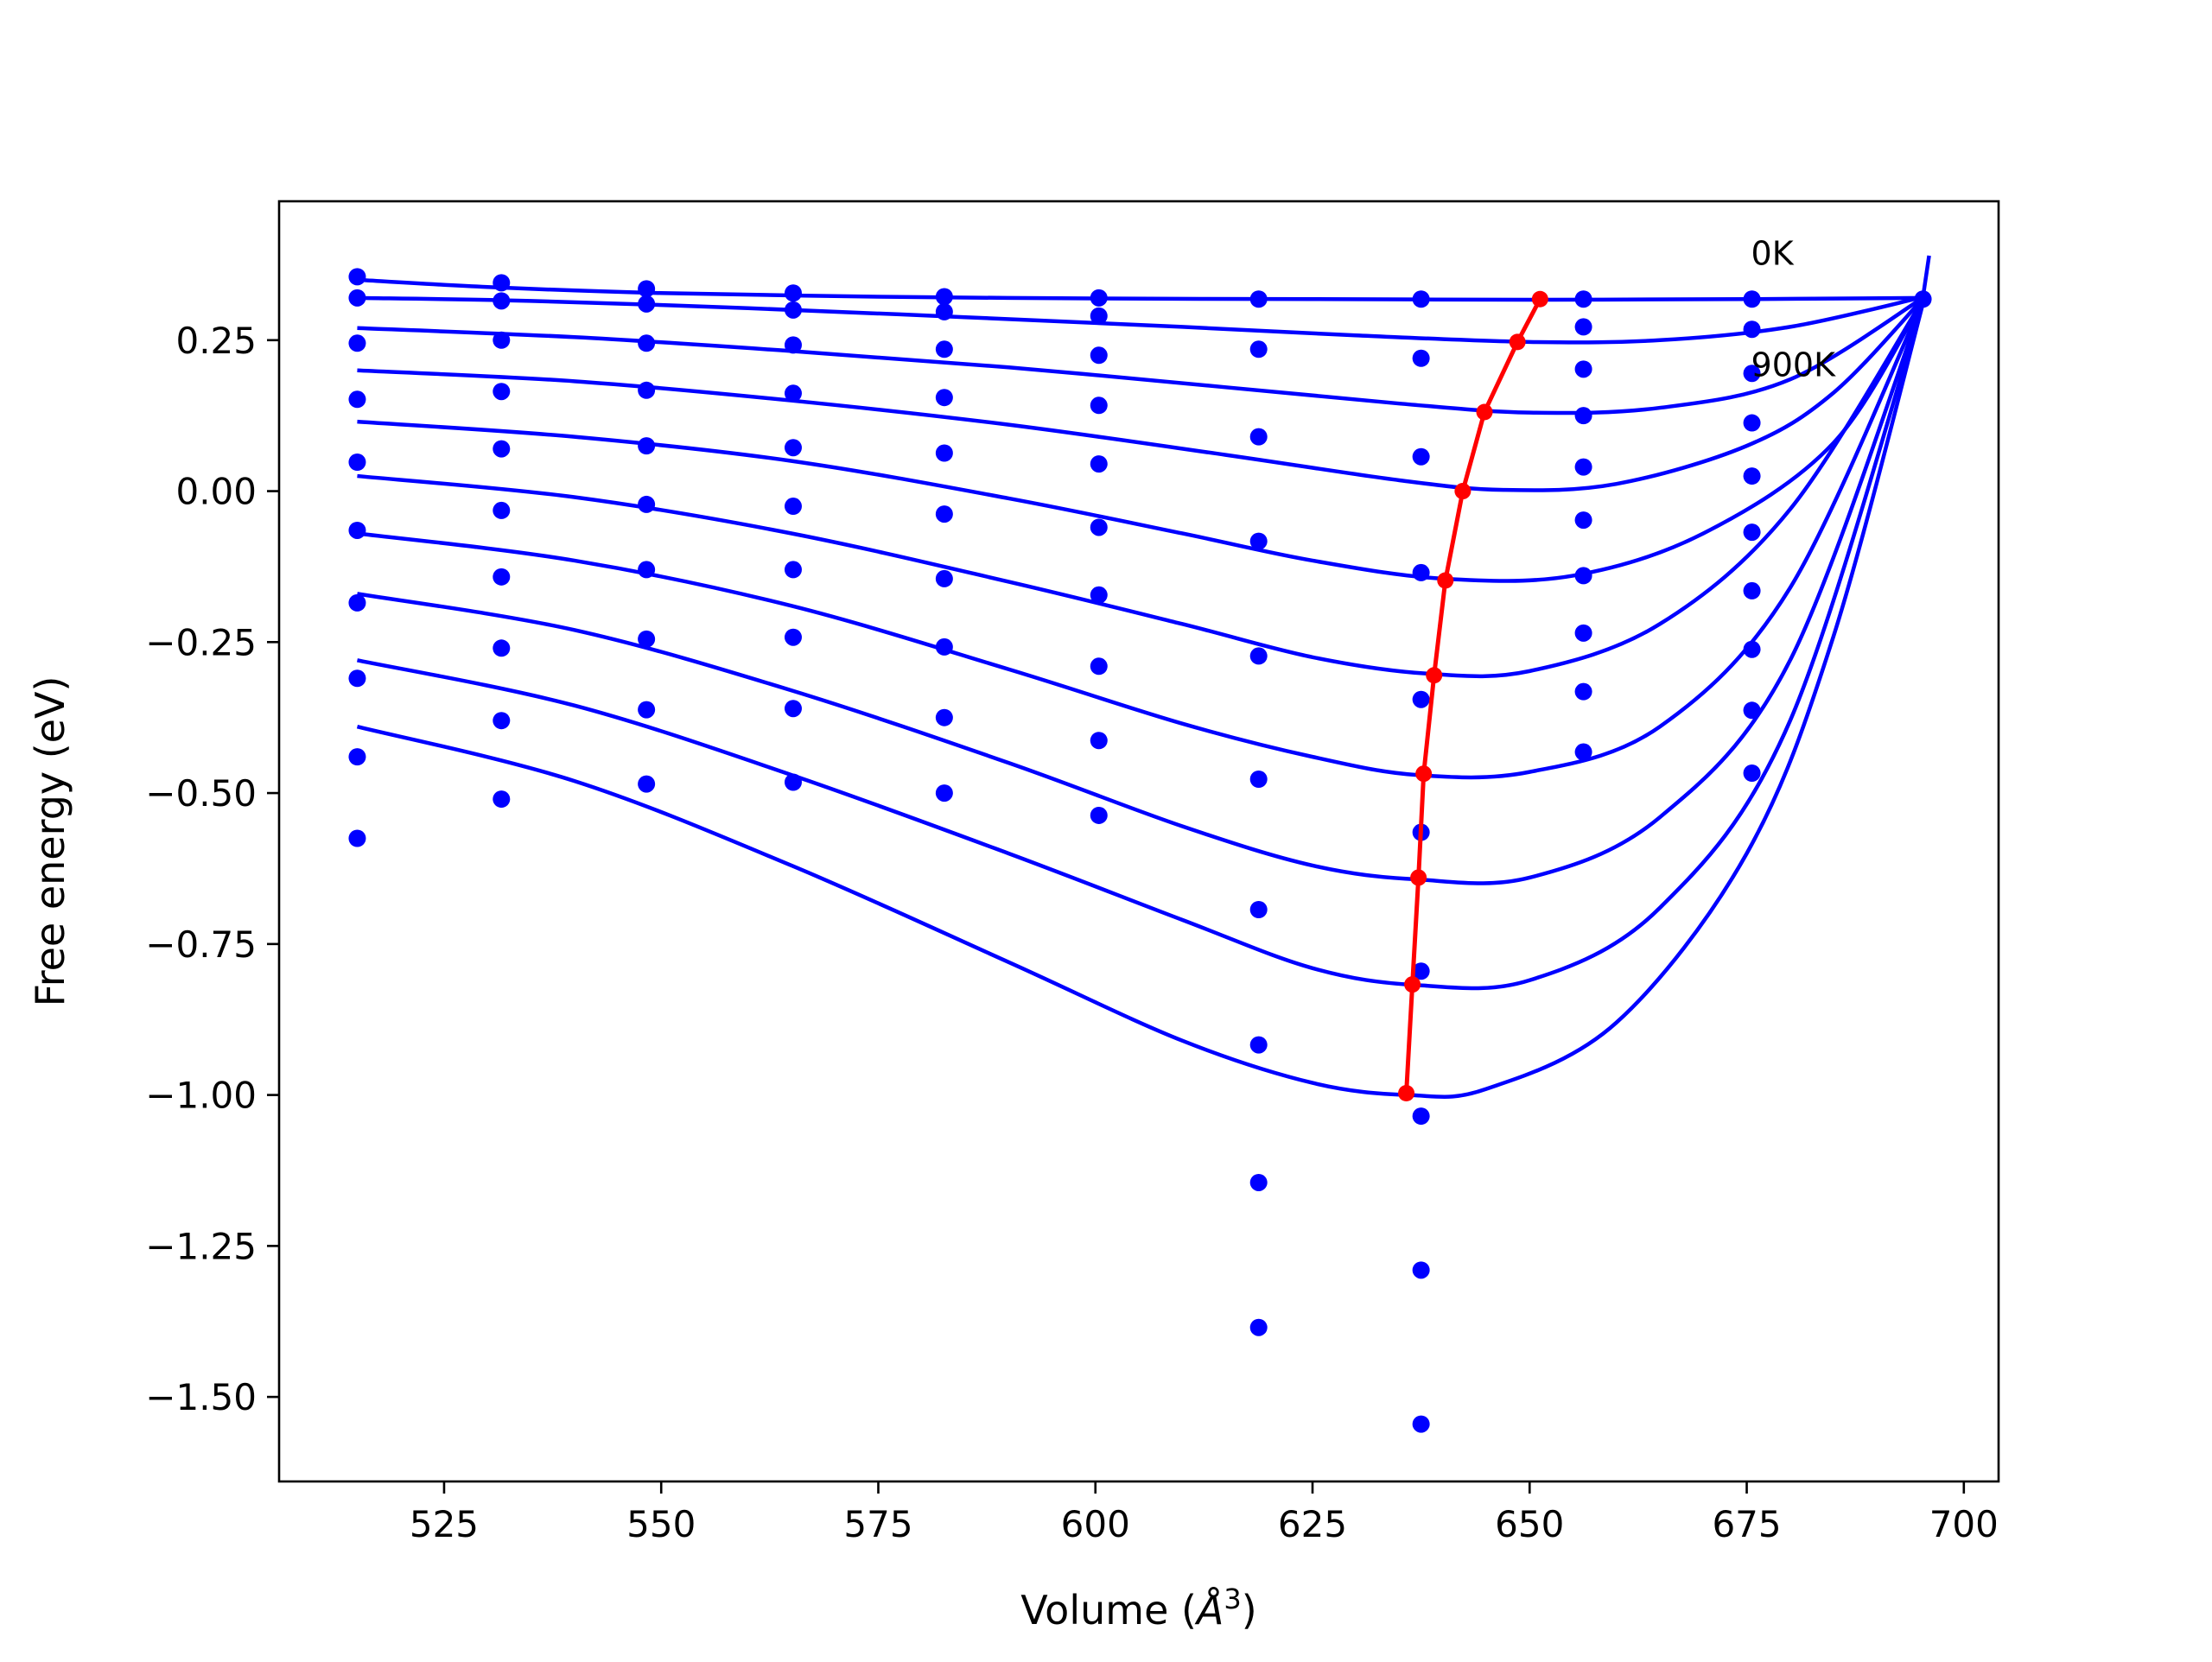 The width and height of the screenshot is (2212, 1662). What do you see at coordinates (216, 492) in the screenshot?
I see `y-tick-label: 0.00` at bounding box center [216, 492].